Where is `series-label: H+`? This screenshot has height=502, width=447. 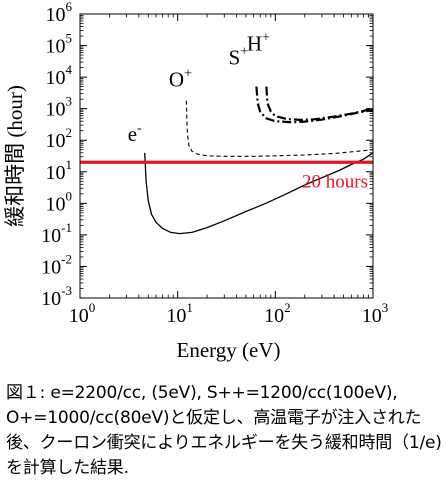
series-label: H+ is located at coordinates (258, 43).